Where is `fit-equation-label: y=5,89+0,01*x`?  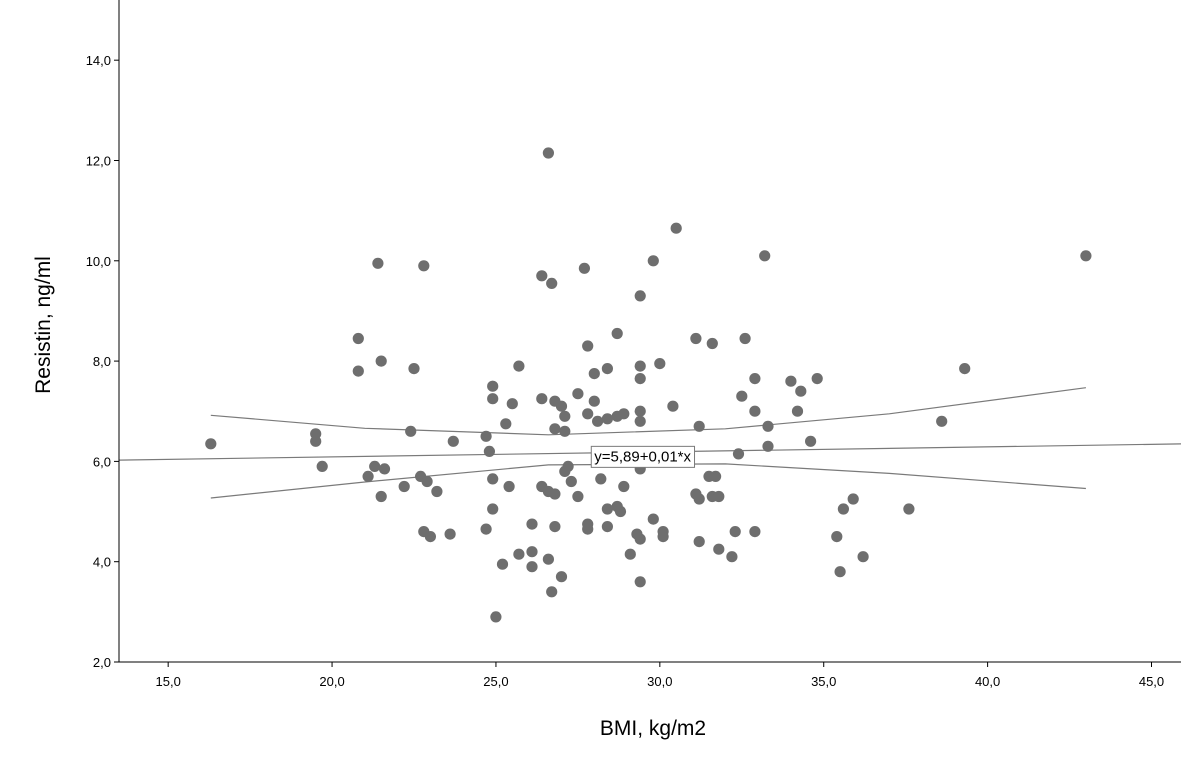 fit-equation-label: y=5,89+0,01*x is located at coordinates (642, 456).